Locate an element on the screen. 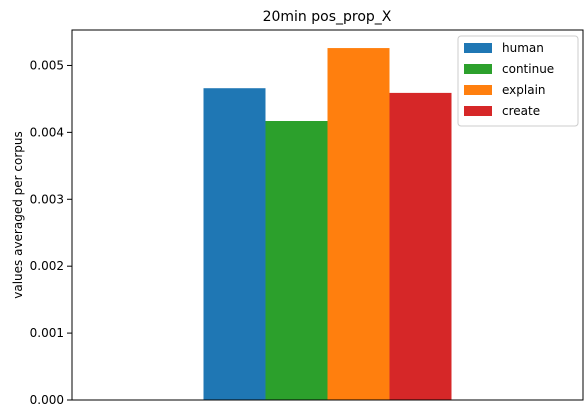  bar-continue is located at coordinates (296, 260).